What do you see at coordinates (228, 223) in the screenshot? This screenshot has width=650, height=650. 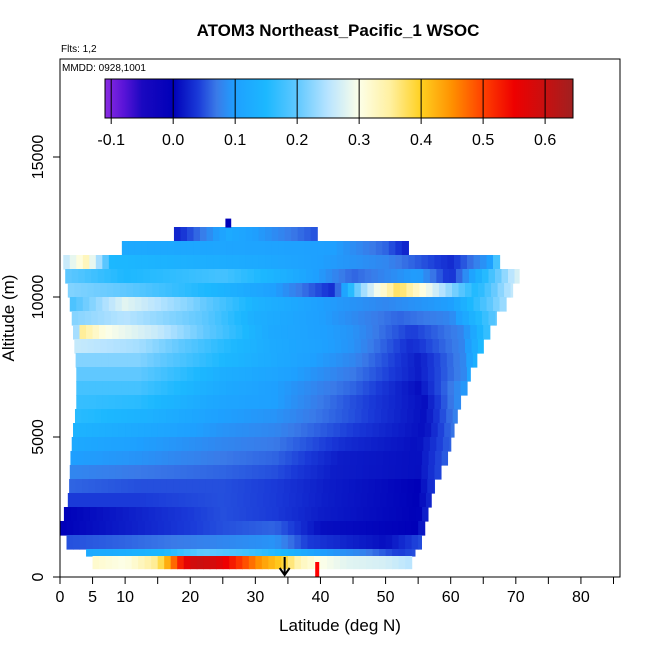 I see `heatmap-row` at bounding box center [228, 223].